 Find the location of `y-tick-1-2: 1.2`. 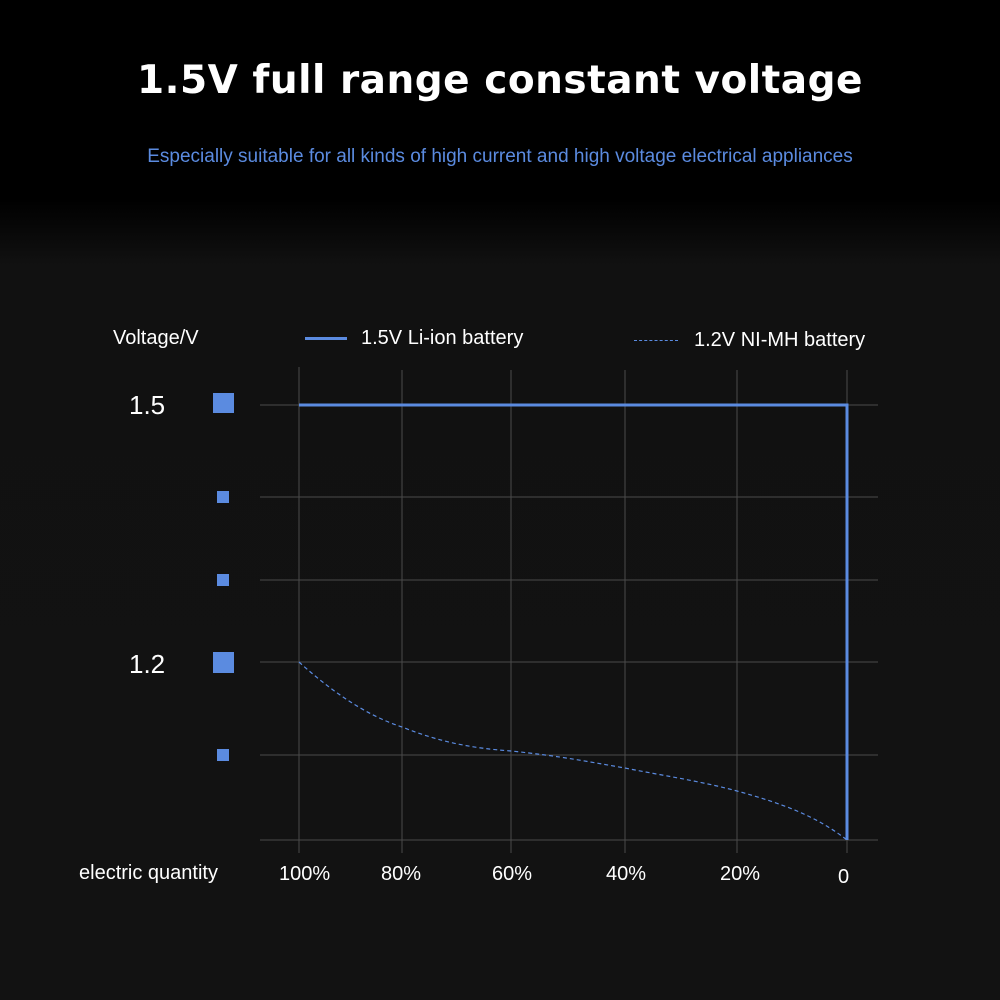

y-tick-1-2: 1.2 is located at coordinates (147, 664).